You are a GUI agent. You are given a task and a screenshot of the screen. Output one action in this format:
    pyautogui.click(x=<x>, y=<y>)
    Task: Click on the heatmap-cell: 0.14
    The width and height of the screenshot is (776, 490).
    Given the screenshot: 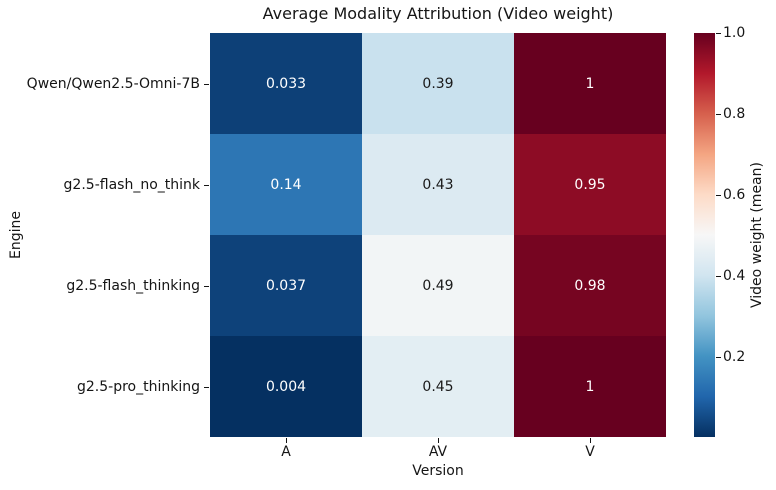 What is the action you would take?
    pyautogui.click(x=286, y=184)
    